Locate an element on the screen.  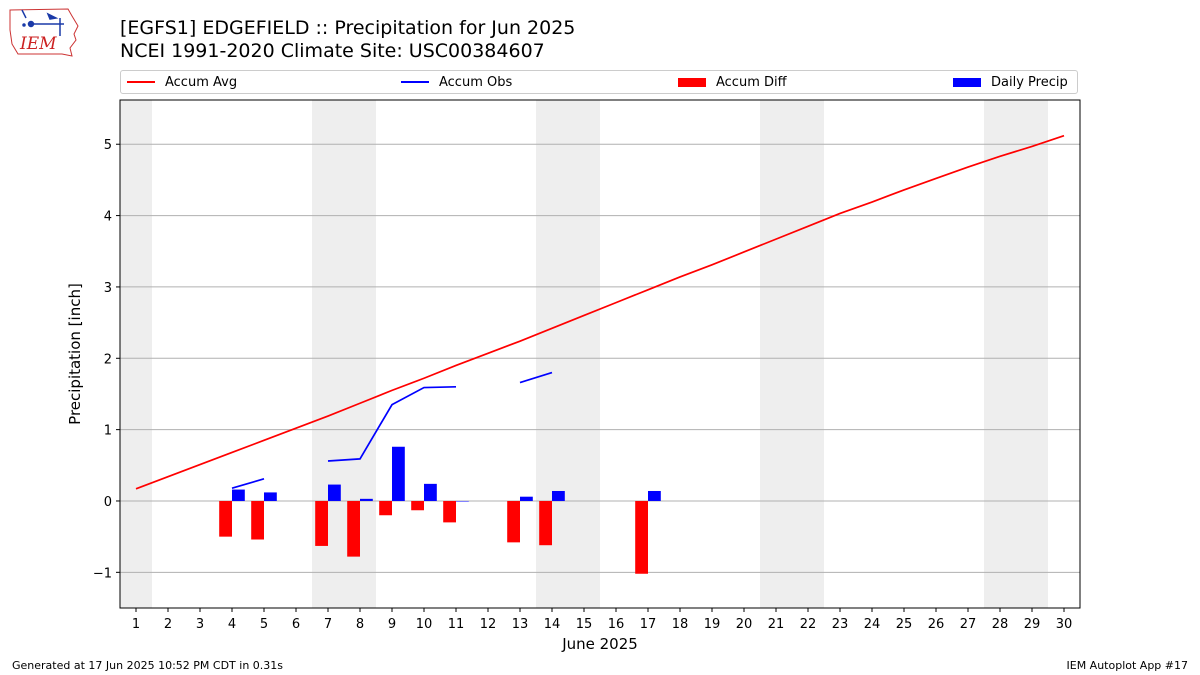
y-tick-label: 1 is located at coordinates (108, 431).